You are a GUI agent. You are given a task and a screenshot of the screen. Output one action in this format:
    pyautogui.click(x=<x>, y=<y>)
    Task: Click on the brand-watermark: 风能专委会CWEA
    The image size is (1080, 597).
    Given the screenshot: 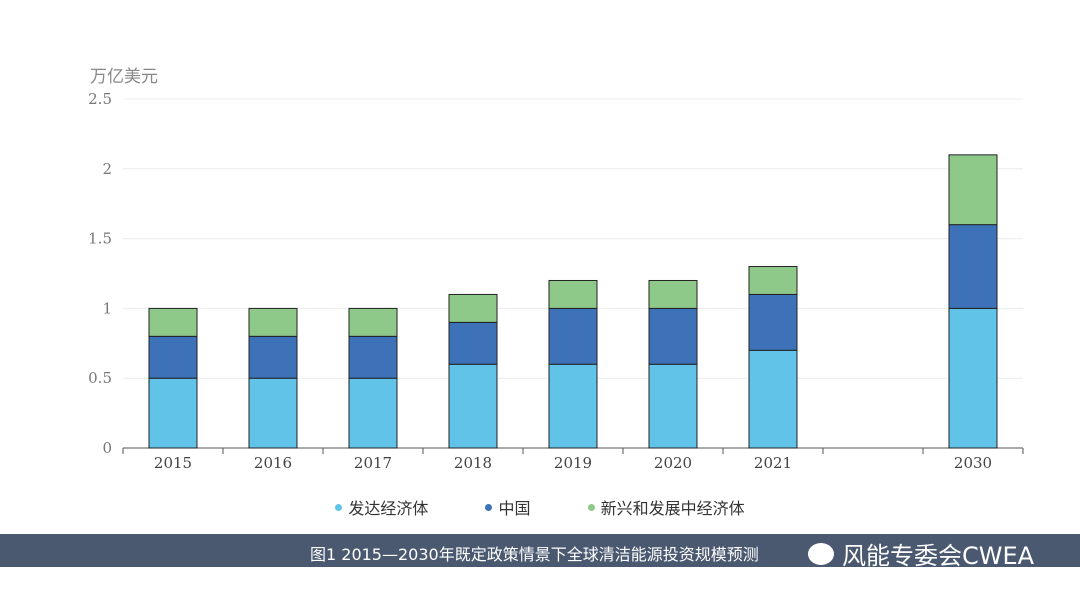 What is the action you would take?
    pyautogui.click(x=921, y=553)
    